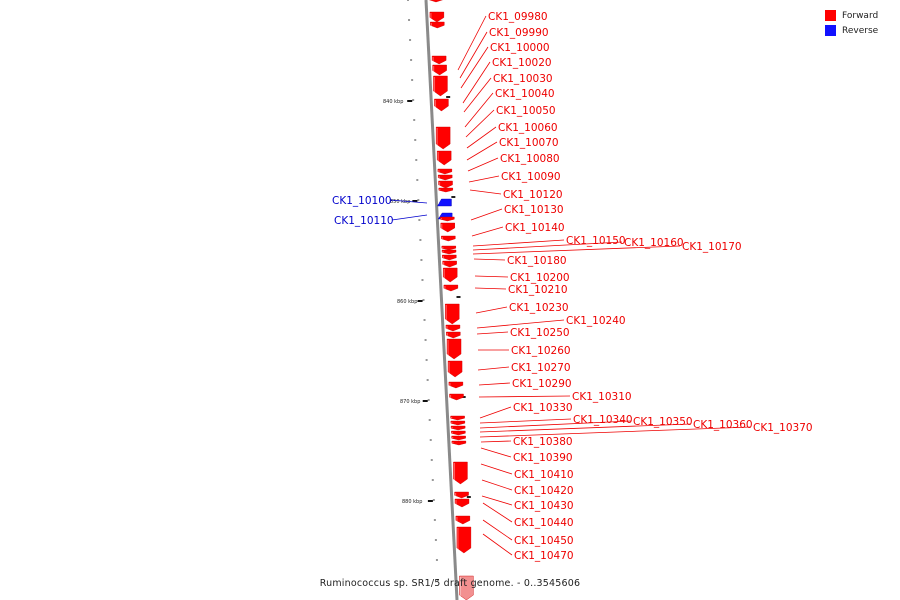  I want to click on gene-label: CK1_10310, so click(602, 397).